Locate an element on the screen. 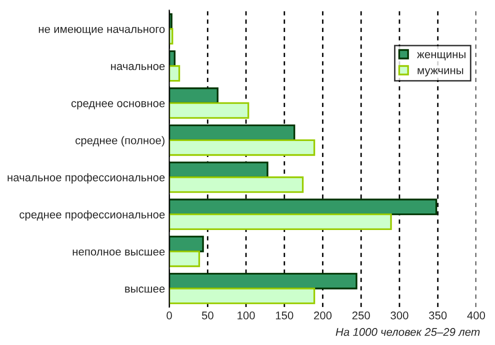 The image size is (495, 345). y-tick-label: не имеющие начального is located at coordinates (101, 31).